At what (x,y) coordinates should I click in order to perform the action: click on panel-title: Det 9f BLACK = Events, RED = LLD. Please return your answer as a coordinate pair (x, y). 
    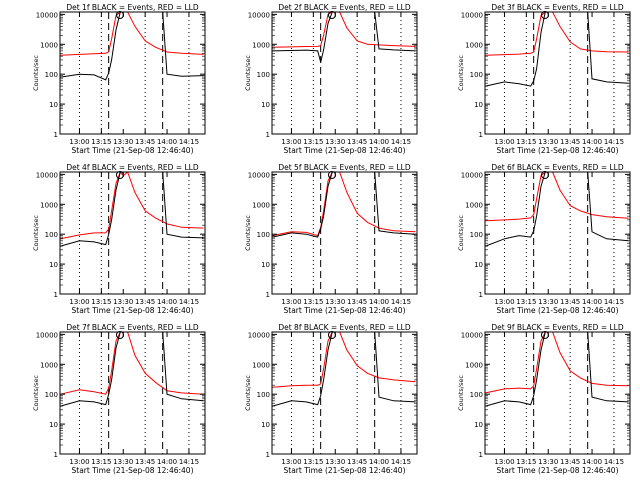
    Looking at the image, I should click on (557, 327).